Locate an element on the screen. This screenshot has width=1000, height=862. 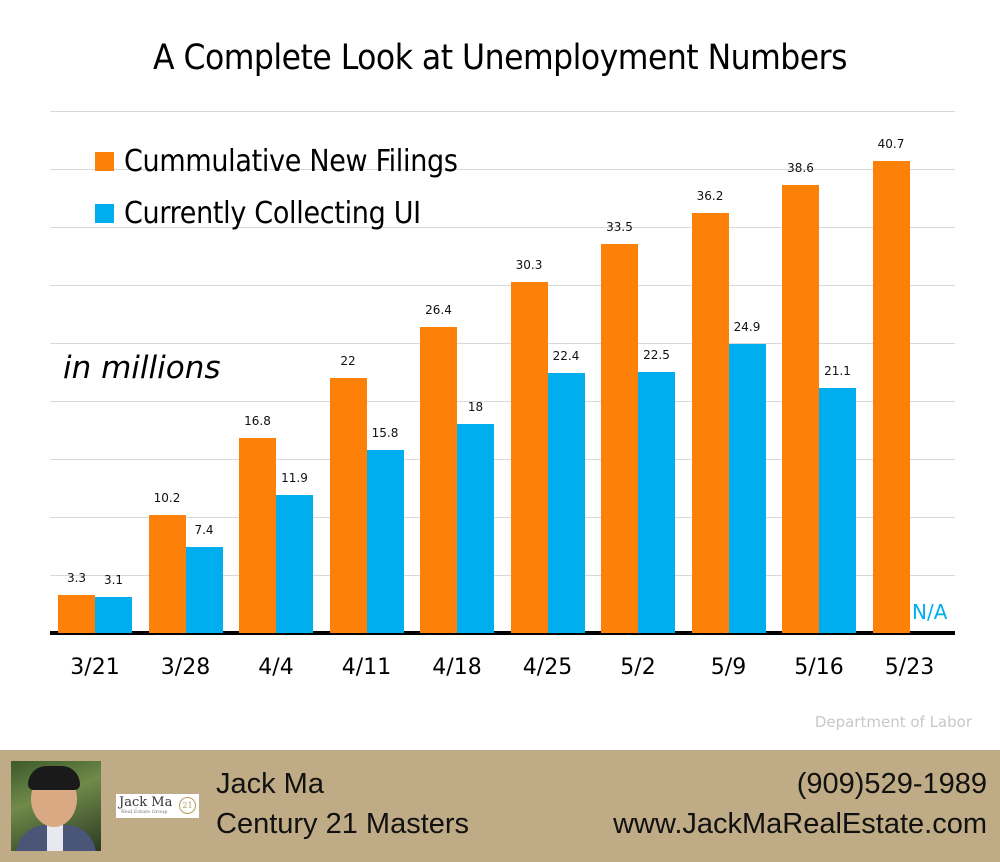
x-tick-label: 5/16 is located at coordinates (819, 667).